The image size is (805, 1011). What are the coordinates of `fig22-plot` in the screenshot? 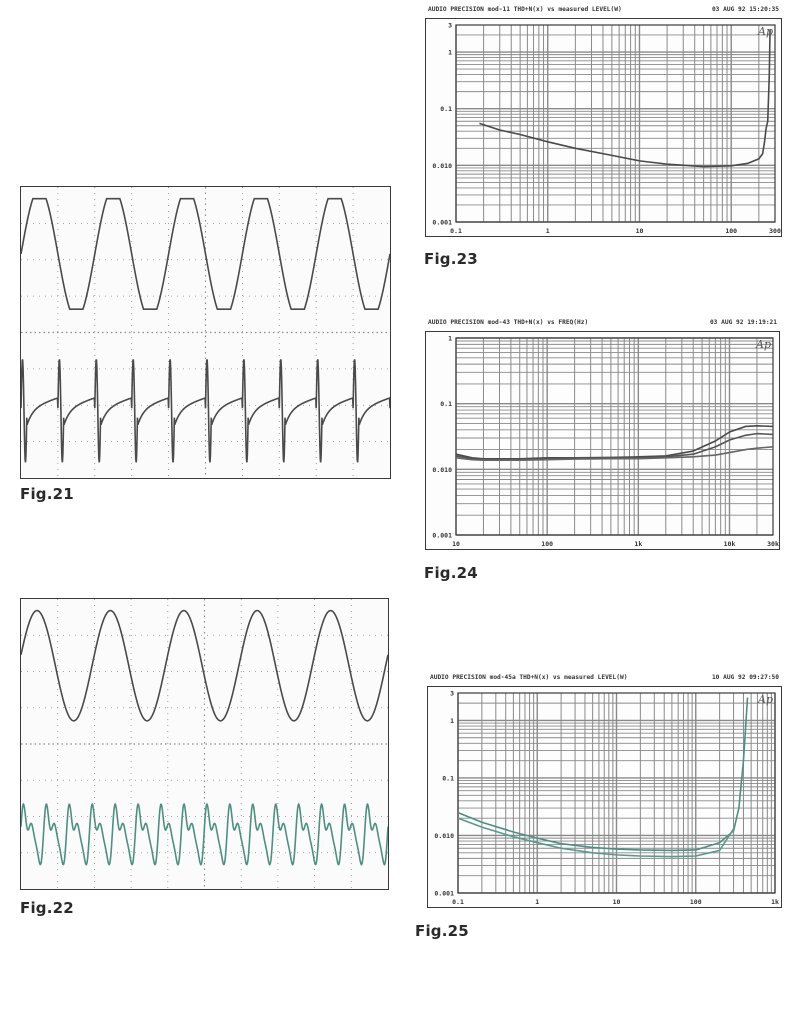 It's located at (204, 744).